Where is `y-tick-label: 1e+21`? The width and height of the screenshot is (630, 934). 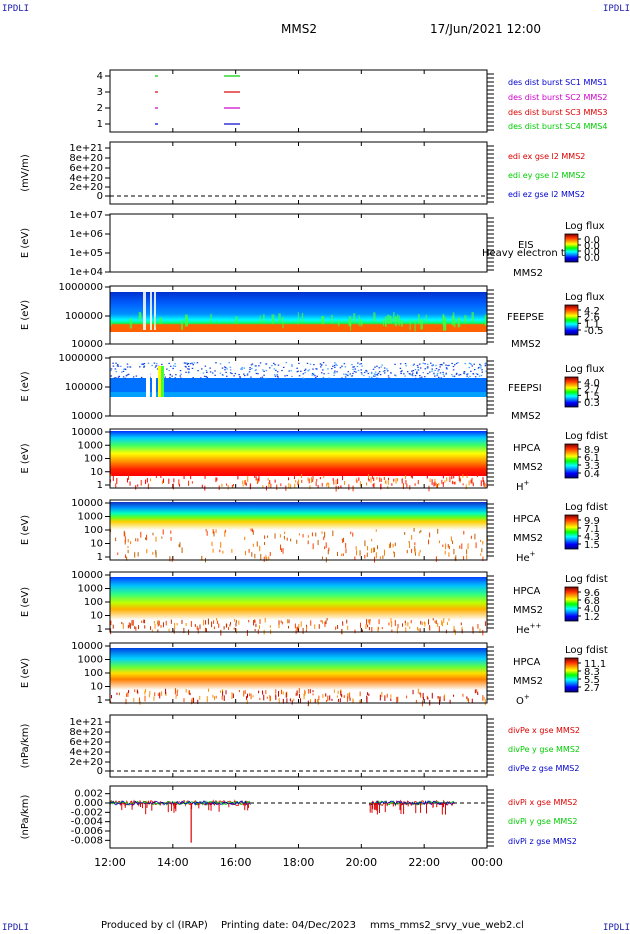
y-tick-label: 1e+21 is located at coordinates (86, 722).